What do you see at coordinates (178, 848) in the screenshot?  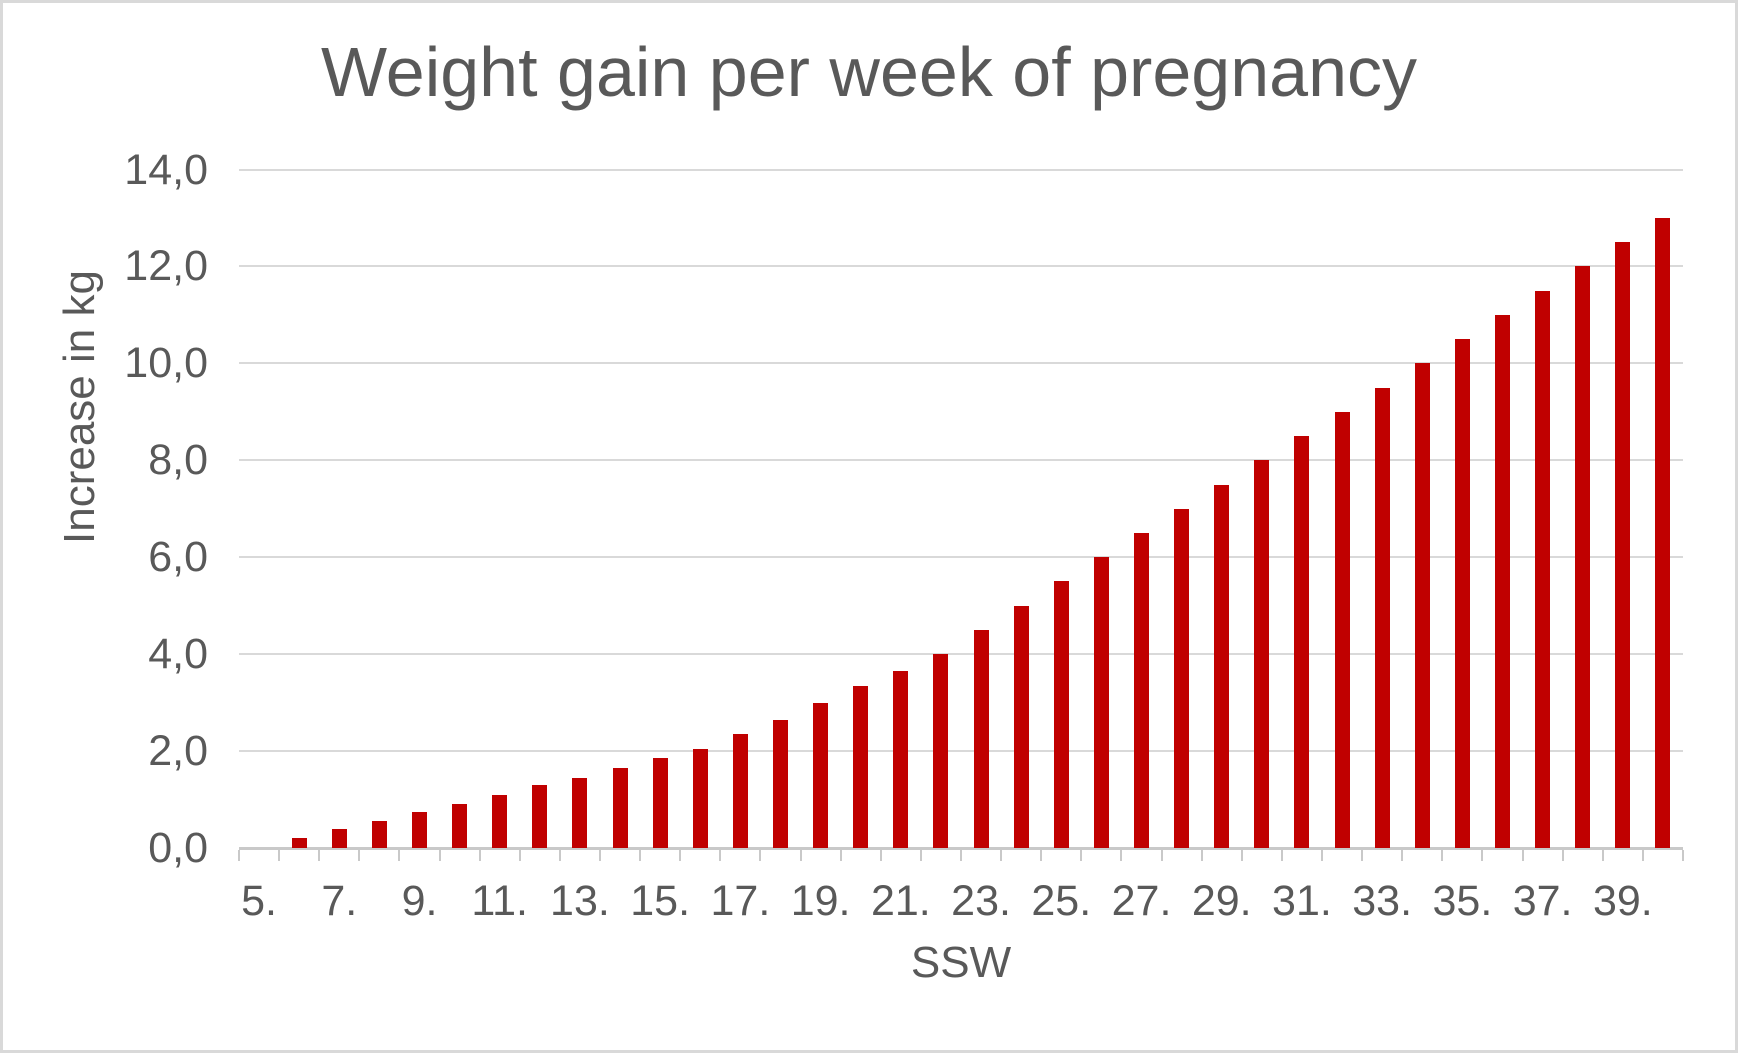 I see `y-axis-tick-label: 0,0` at bounding box center [178, 848].